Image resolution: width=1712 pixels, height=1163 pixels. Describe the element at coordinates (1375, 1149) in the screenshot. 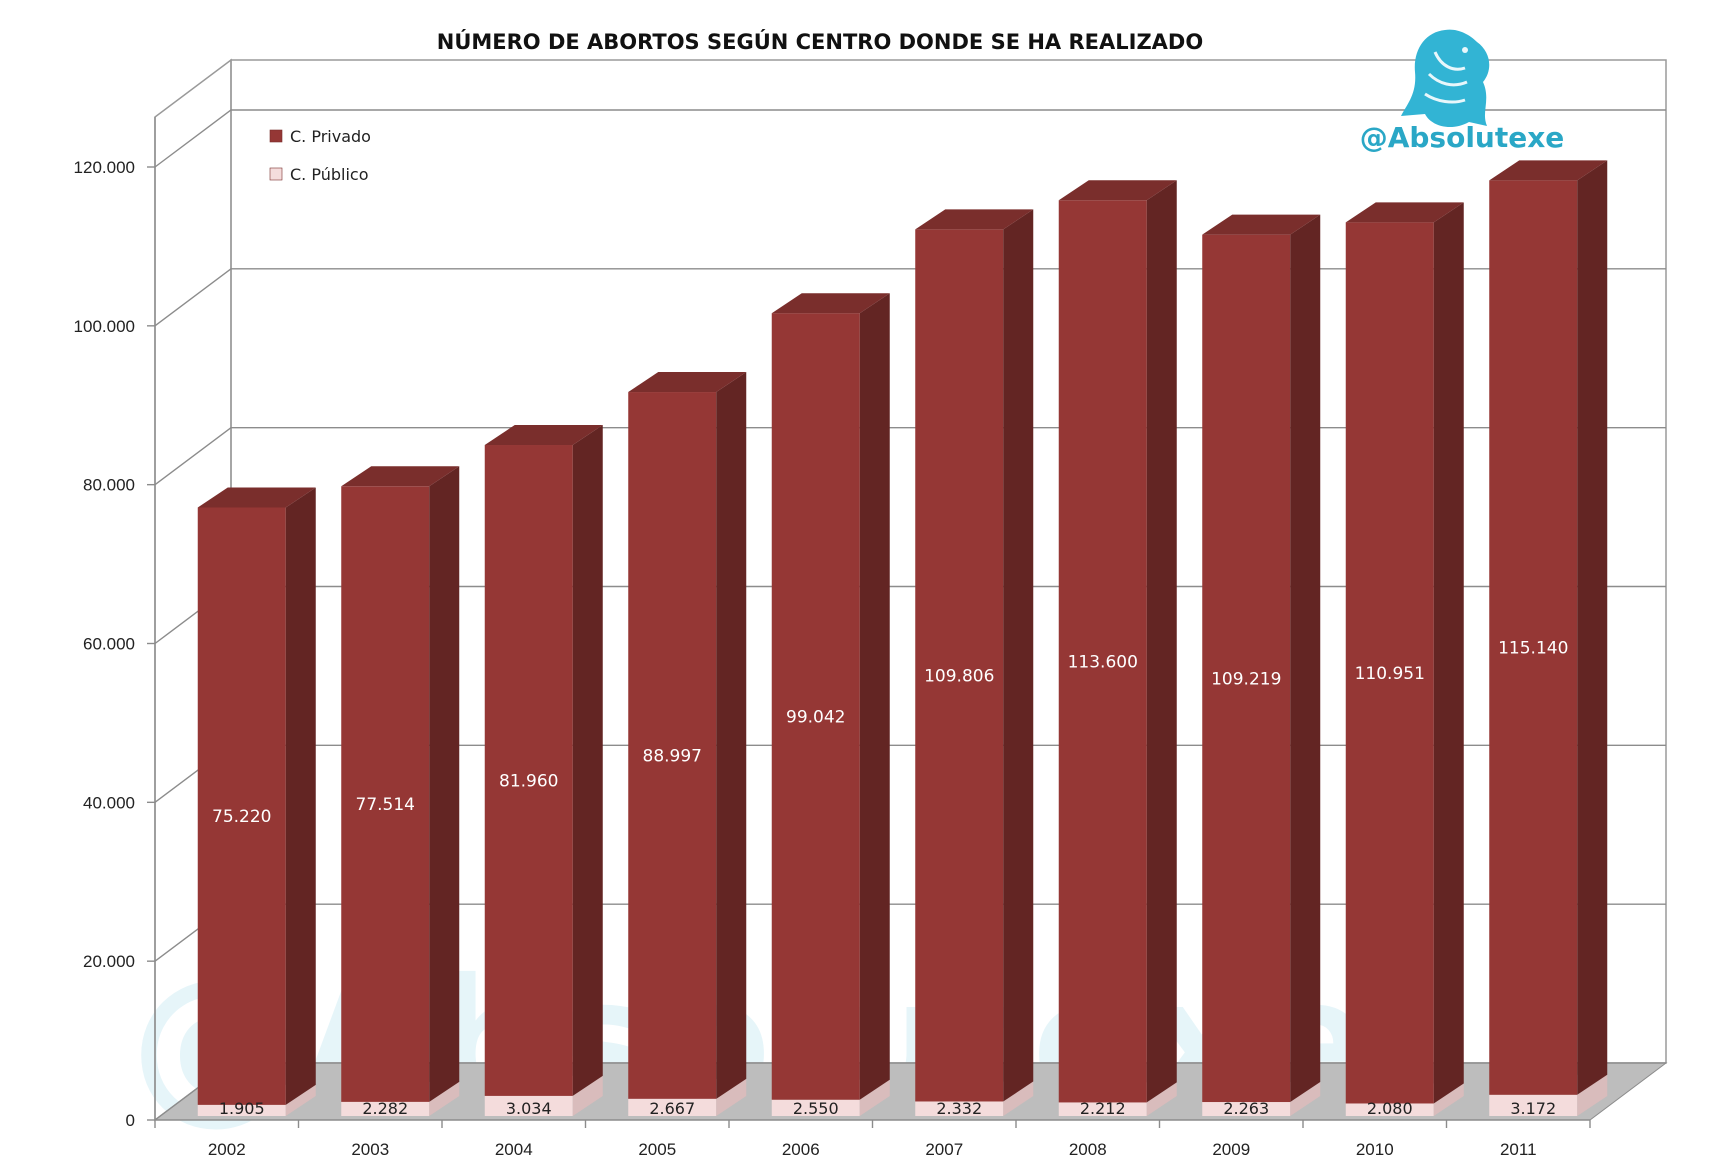

I see `x-tick-label: 2010` at that location.